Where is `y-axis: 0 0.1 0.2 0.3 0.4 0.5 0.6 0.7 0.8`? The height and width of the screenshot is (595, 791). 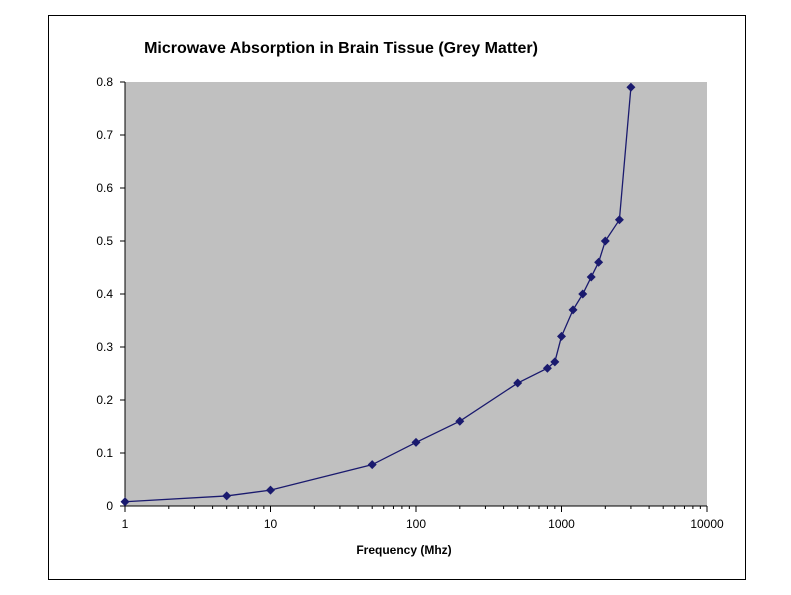
y-axis: 0 0.1 0.2 0.3 0.4 0.5 0.6 0.7 0.8 is located at coordinates (111, 294).